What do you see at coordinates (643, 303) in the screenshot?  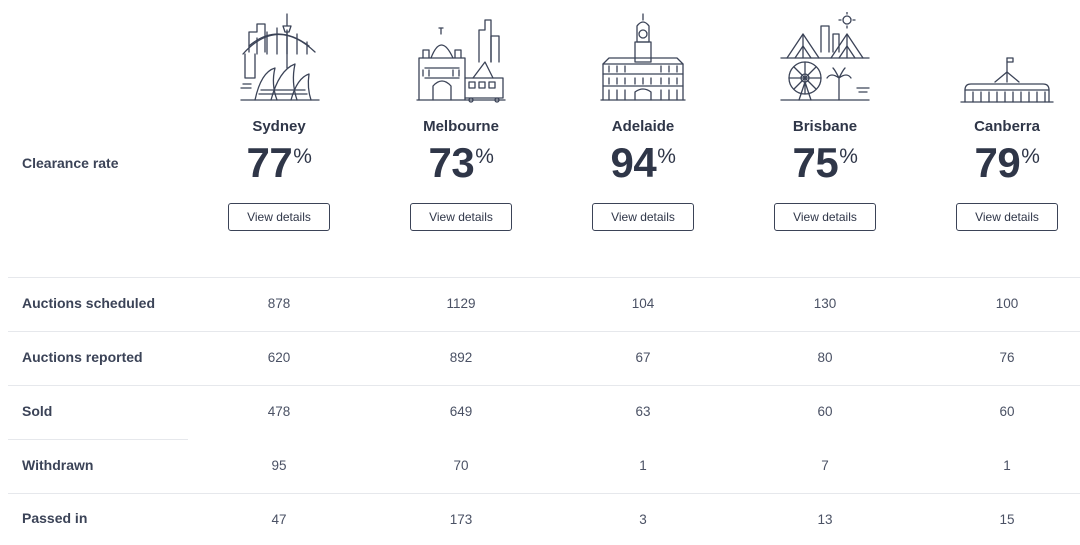 I see `cell-auctions-scheduled: 104` at bounding box center [643, 303].